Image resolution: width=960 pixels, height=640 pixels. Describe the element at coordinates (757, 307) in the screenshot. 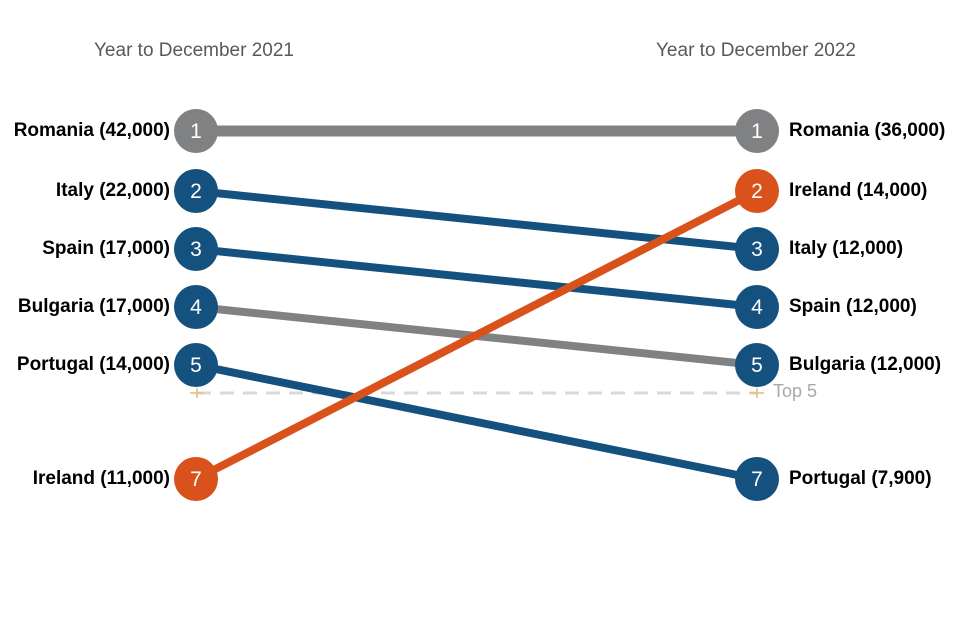

I see `rank-node-right-spain: 4` at that location.